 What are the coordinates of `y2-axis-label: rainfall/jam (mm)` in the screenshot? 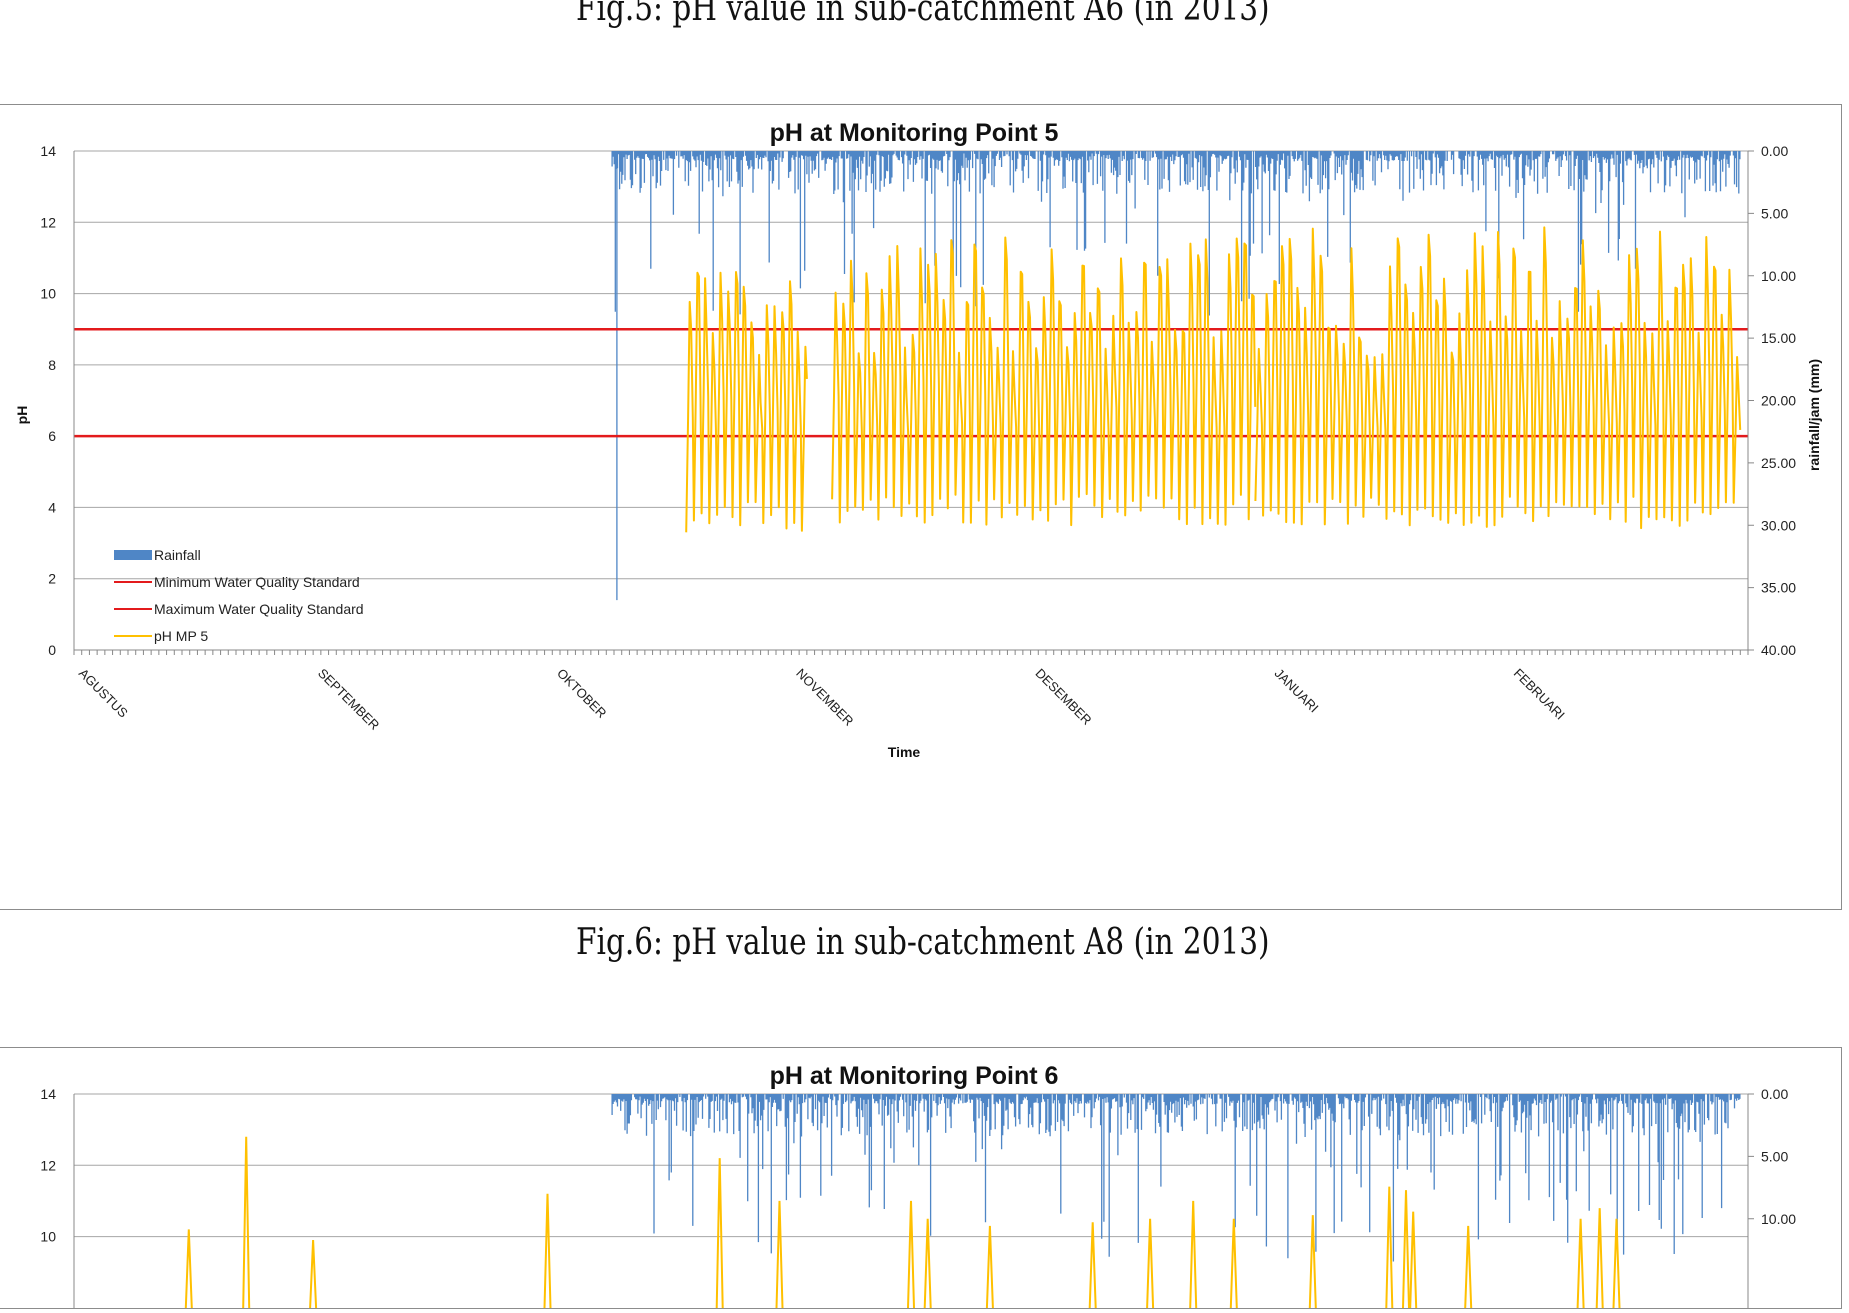 It's located at (1814, 415).